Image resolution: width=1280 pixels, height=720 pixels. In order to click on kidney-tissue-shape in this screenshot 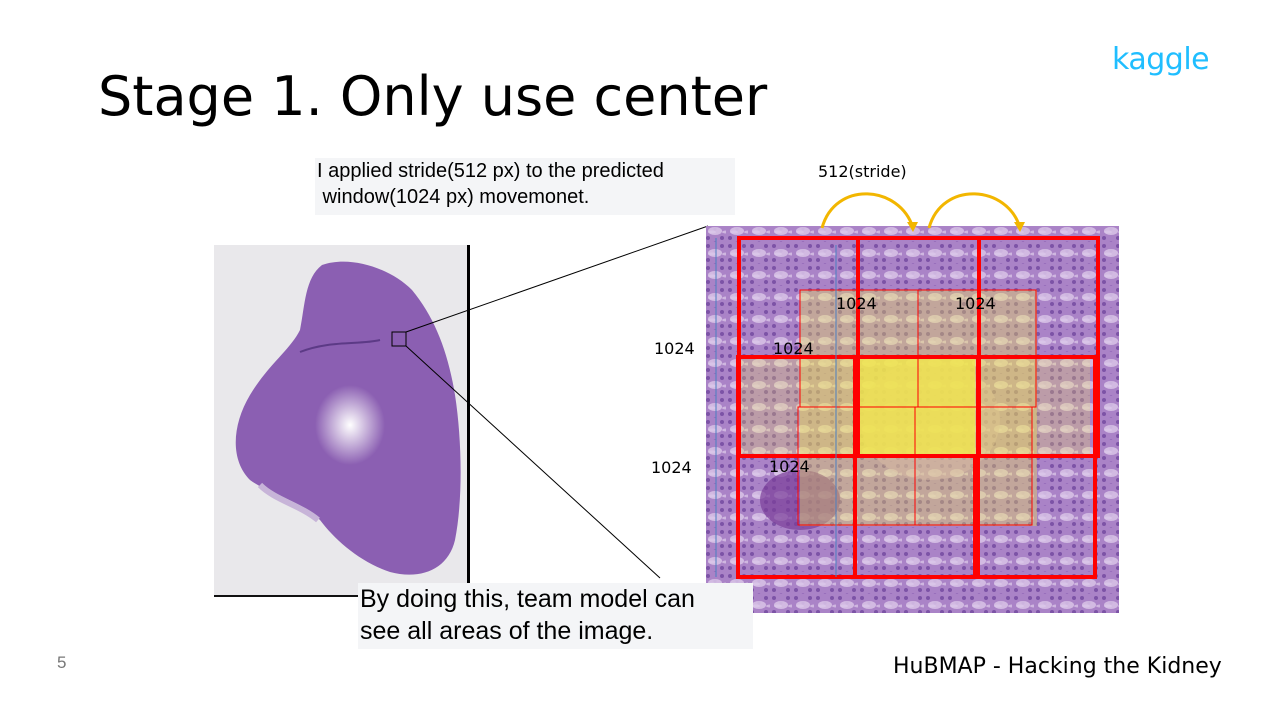, I will do `click(348, 418)`.